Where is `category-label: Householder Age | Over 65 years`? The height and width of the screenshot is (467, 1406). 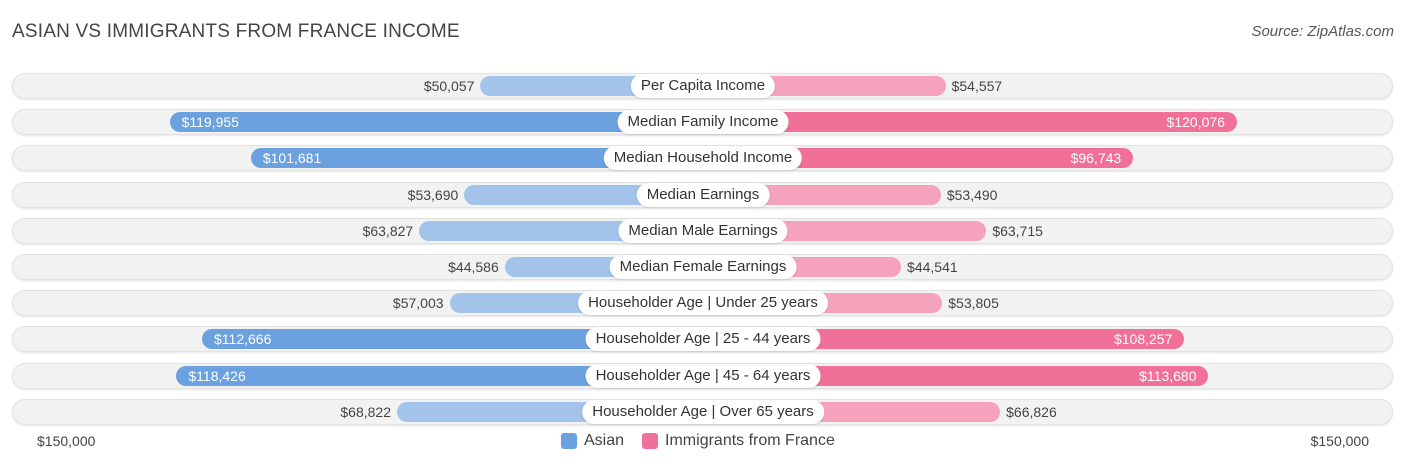
category-label: Householder Age | Over 65 years is located at coordinates (703, 412).